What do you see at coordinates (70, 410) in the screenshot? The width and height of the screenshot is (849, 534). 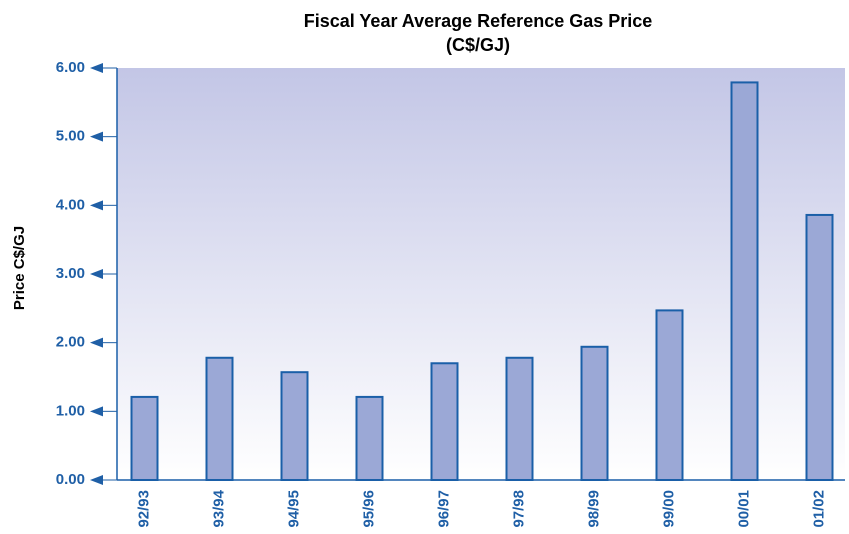 I see `y-tick-label: 1.00` at bounding box center [70, 410].